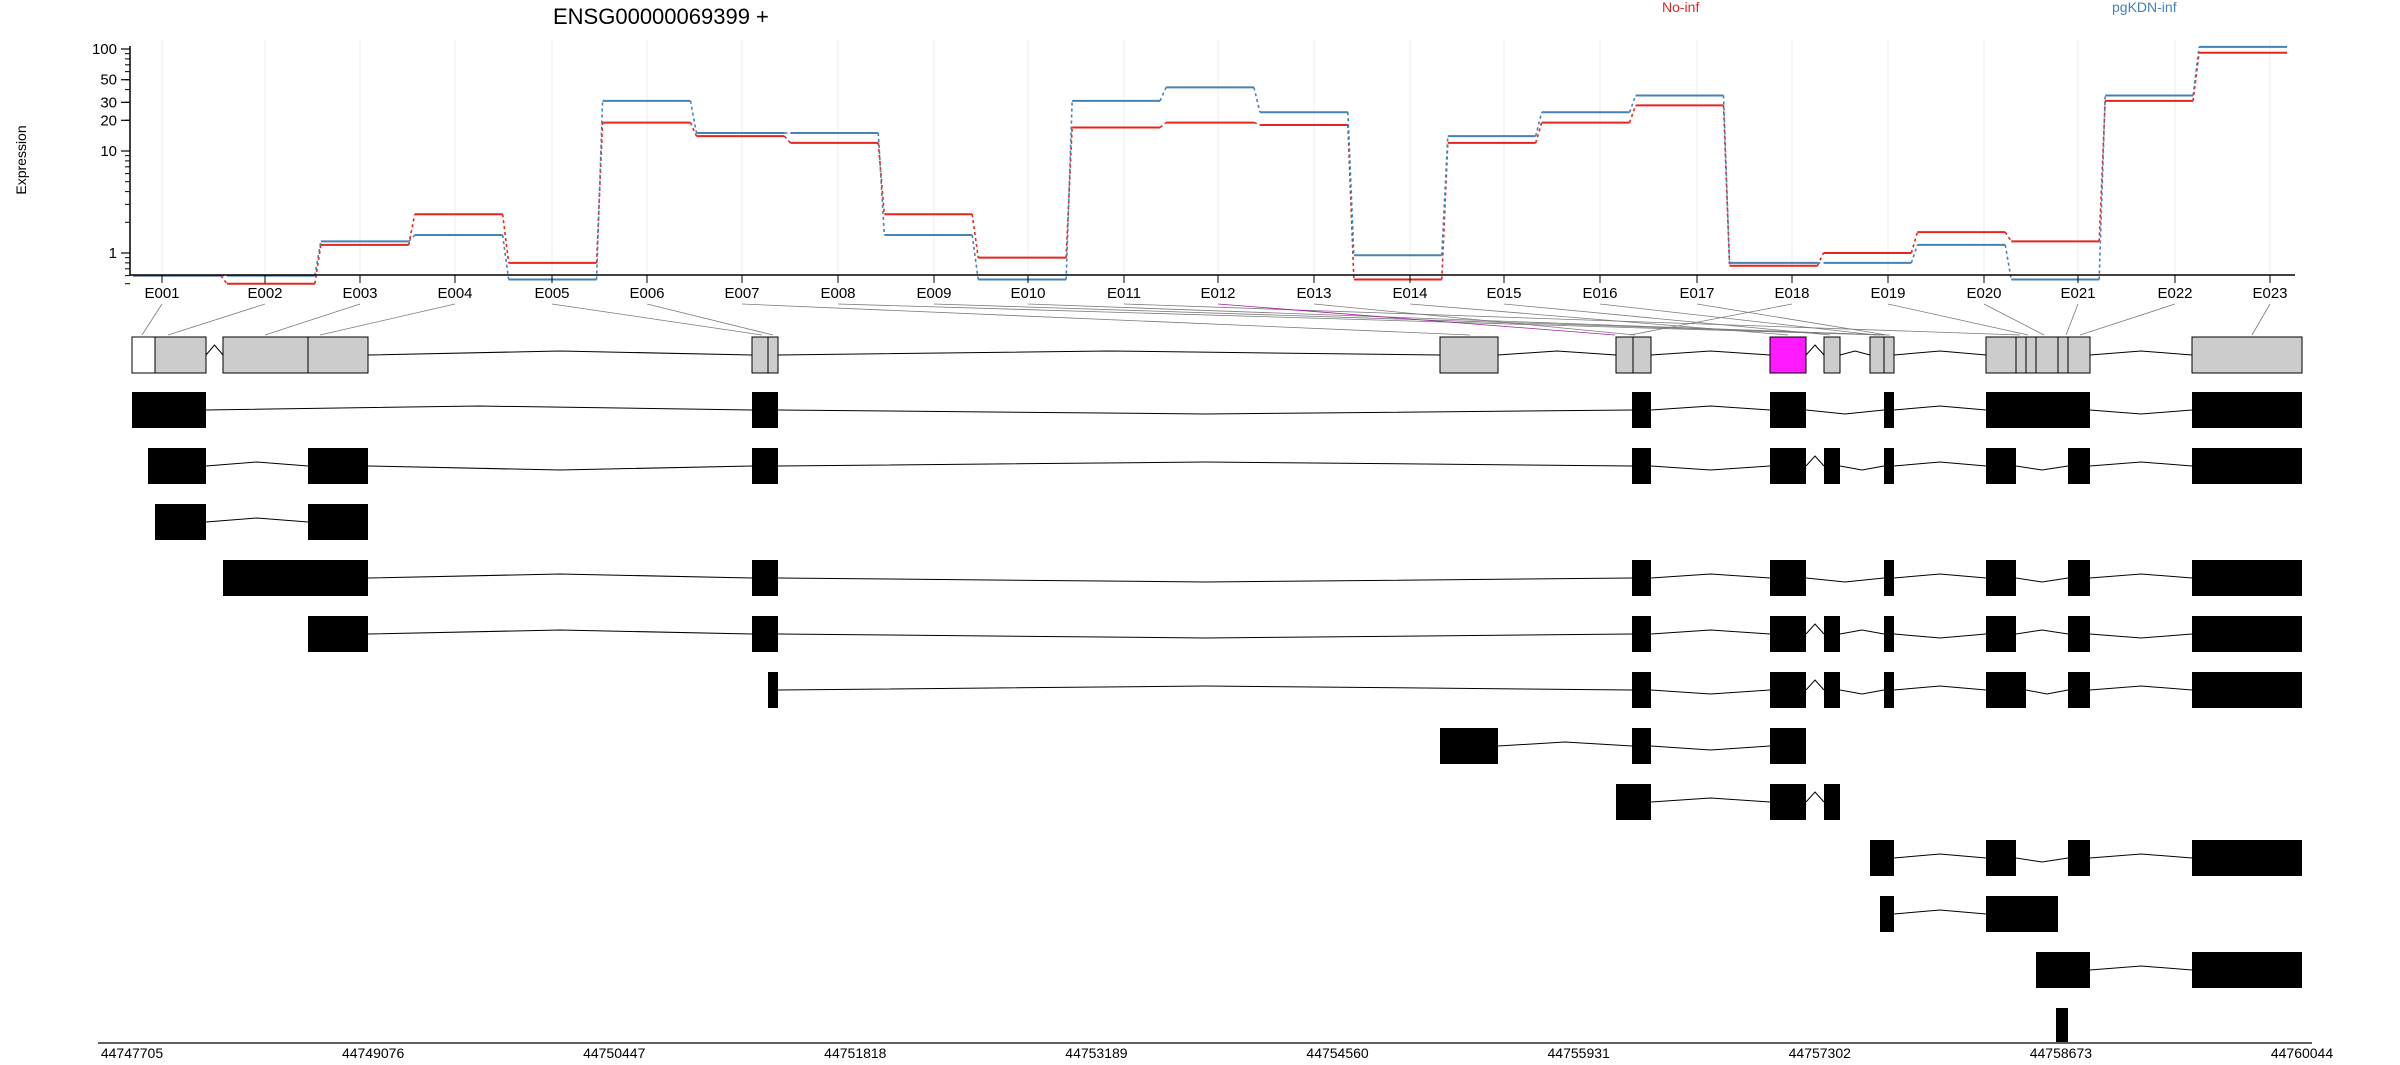 This screenshot has width=2400, height=1065. Describe the element at coordinates (1027, 293) in the screenshot. I see `exon-label-E010: E010` at that location.